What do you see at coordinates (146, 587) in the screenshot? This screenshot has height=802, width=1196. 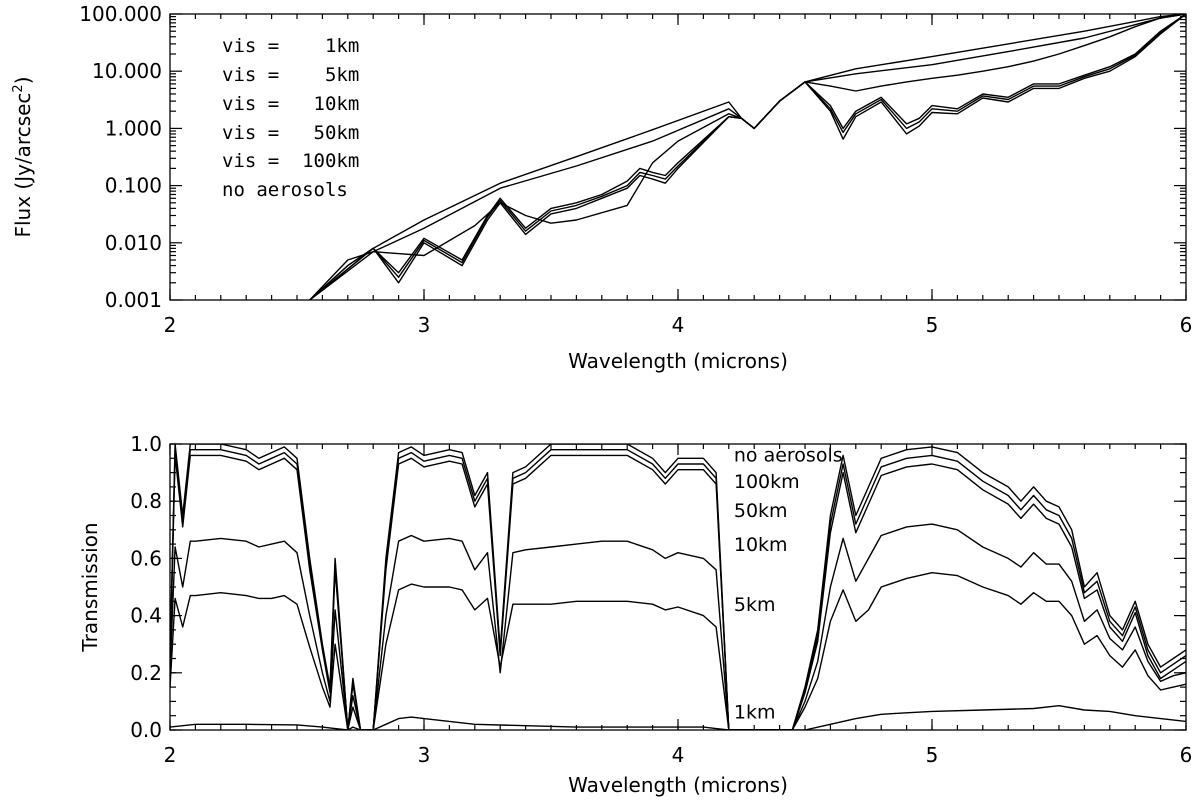 I see `transmission-y-tick-labels: 0.0 0.2 0.4 0.6 0.8 1.0` at bounding box center [146, 587].